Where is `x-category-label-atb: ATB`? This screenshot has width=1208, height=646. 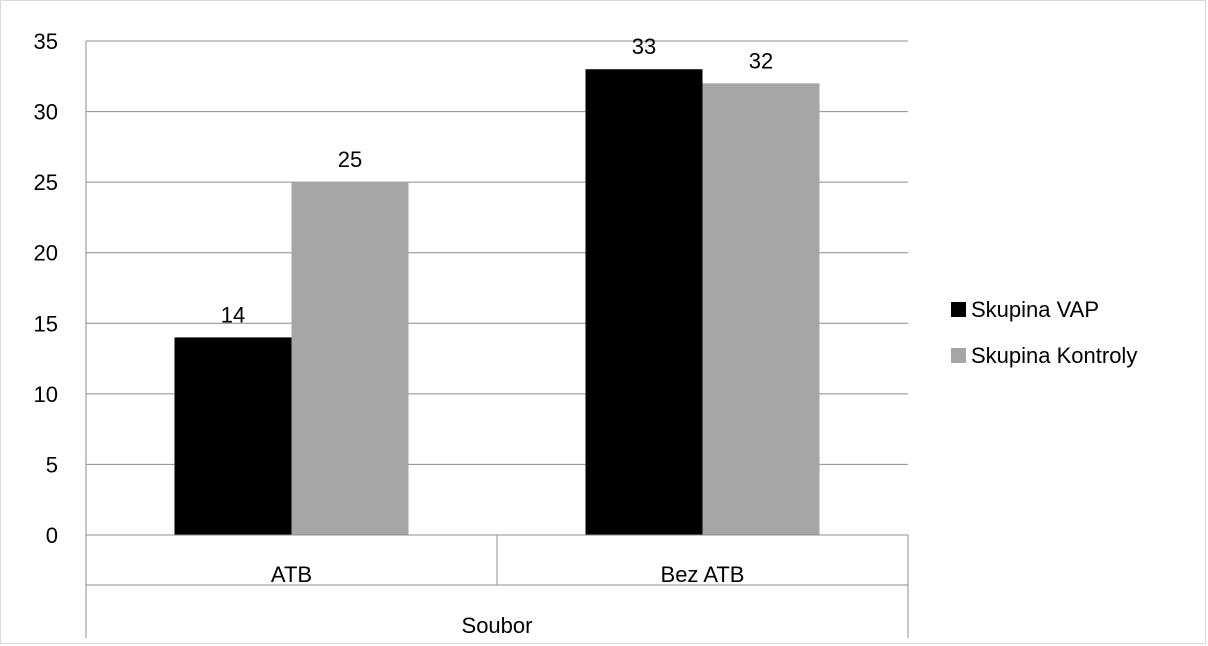
x-category-label-atb: ATB is located at coordinates (291, 574).